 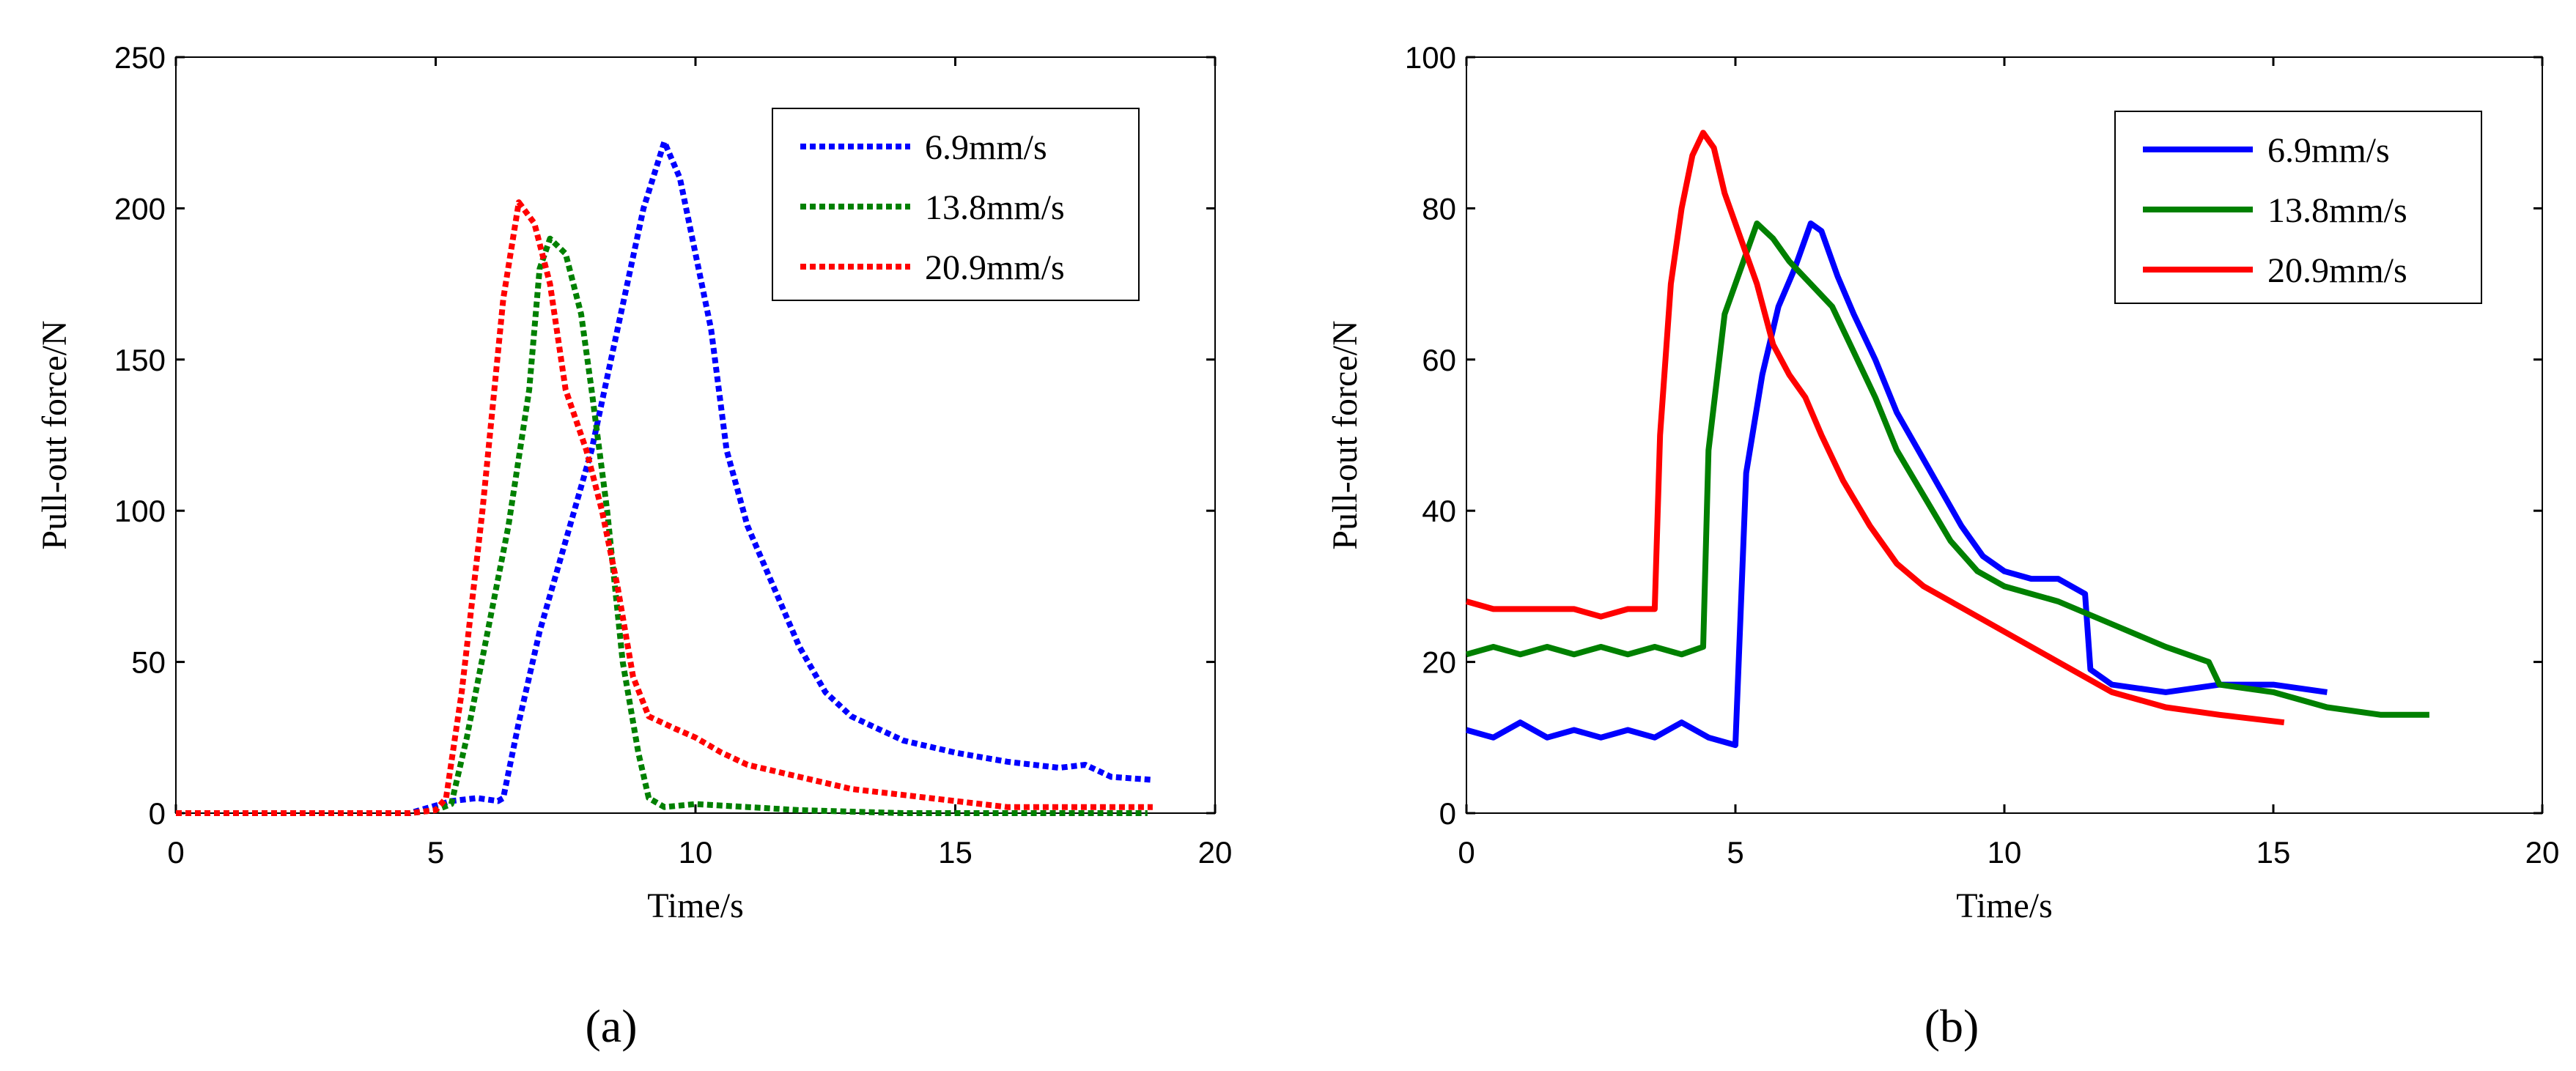 What do you see at coordinates (148, 662) in the screenshot?
I see `y-tick-label: 50` at bounding box center [148, 662].